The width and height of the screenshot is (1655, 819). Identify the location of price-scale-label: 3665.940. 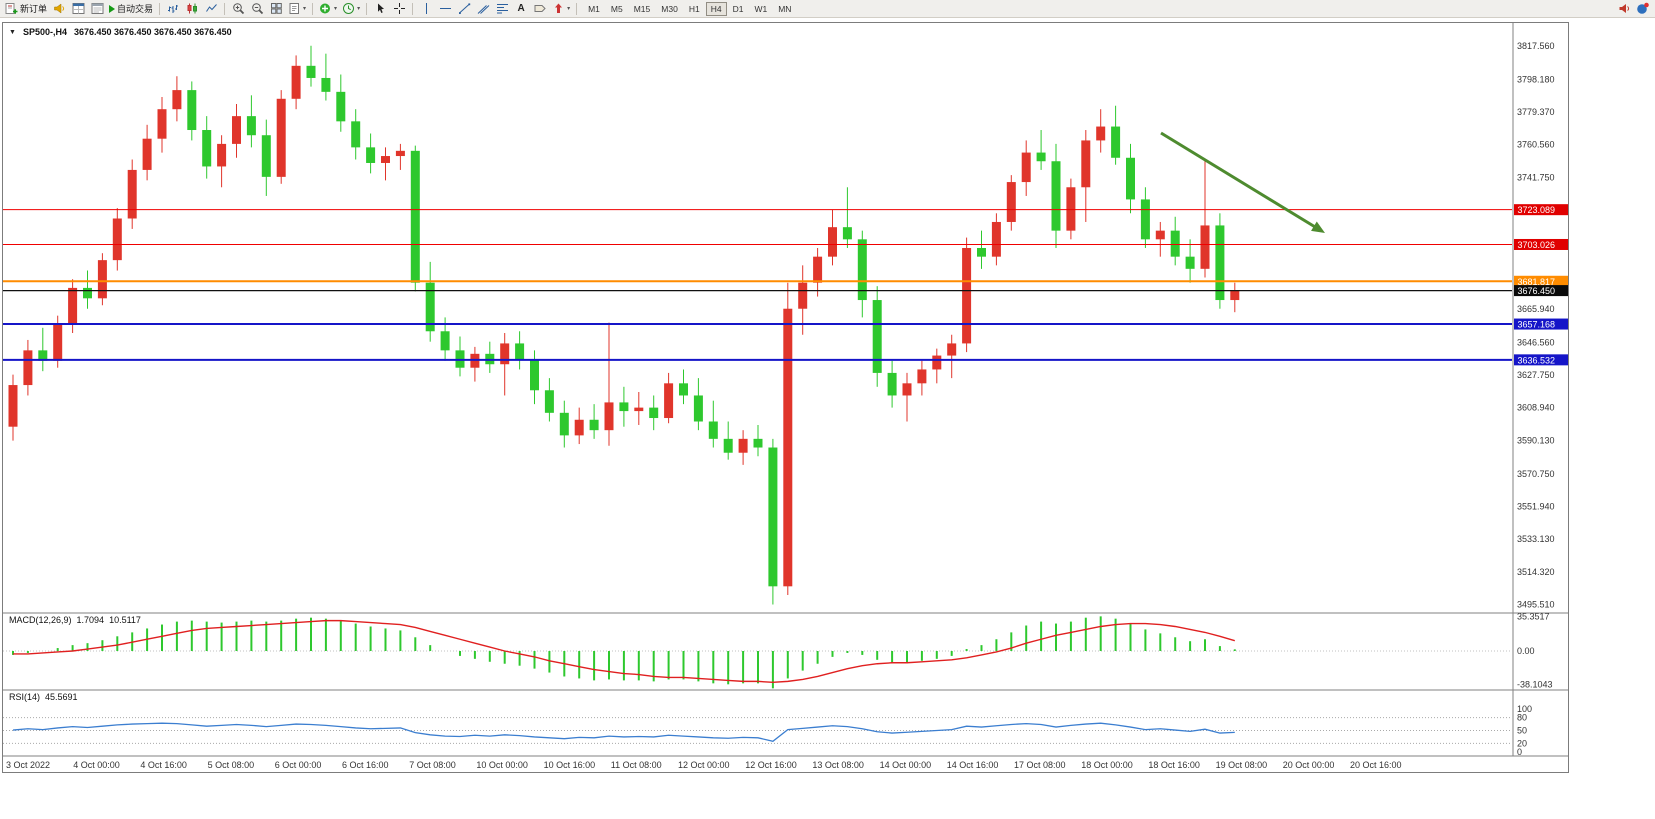
(1536, 309).